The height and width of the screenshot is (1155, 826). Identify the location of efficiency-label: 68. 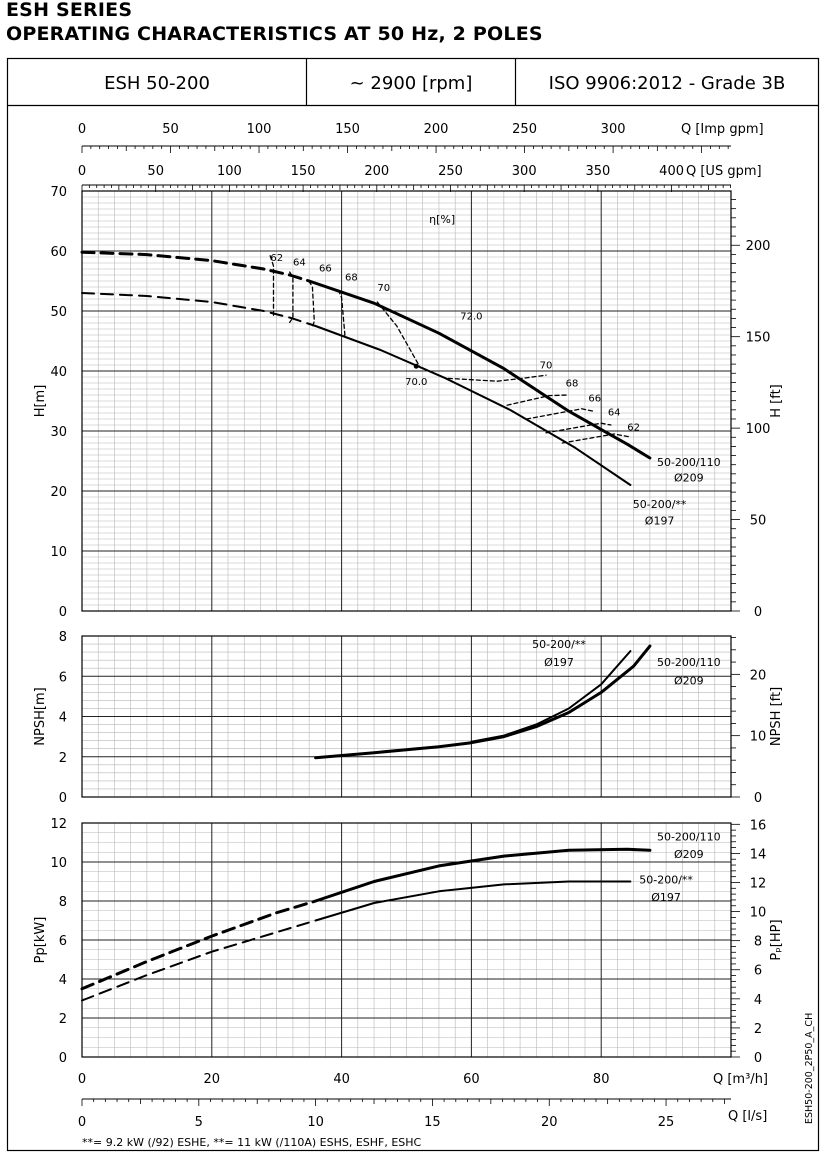
(572, 384).